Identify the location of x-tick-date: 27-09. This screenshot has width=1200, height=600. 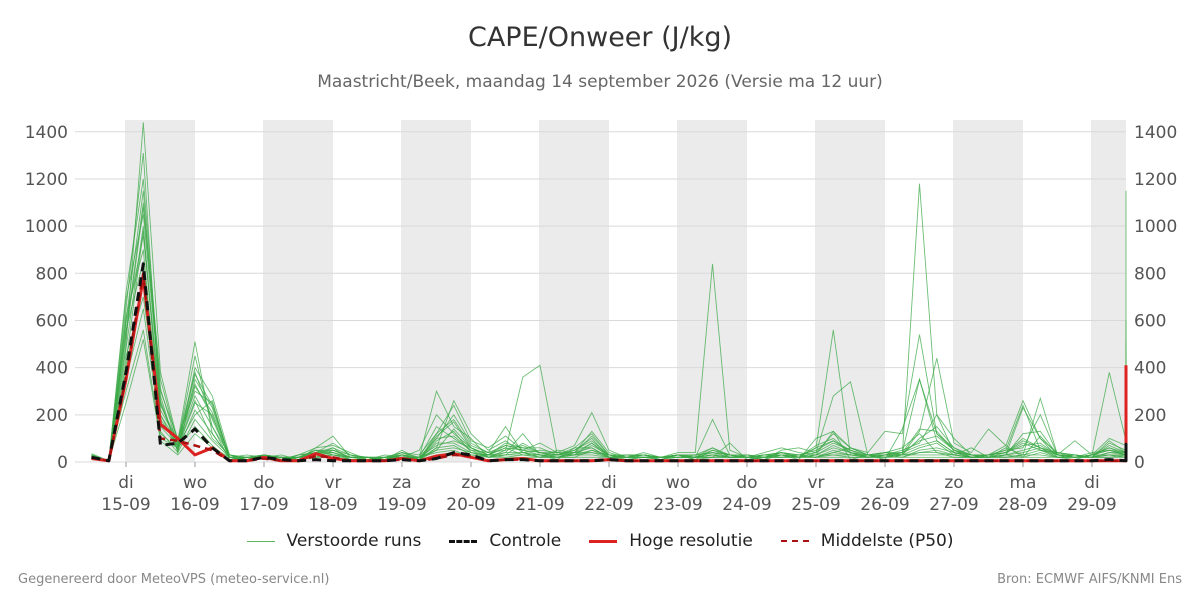
(953, 505).